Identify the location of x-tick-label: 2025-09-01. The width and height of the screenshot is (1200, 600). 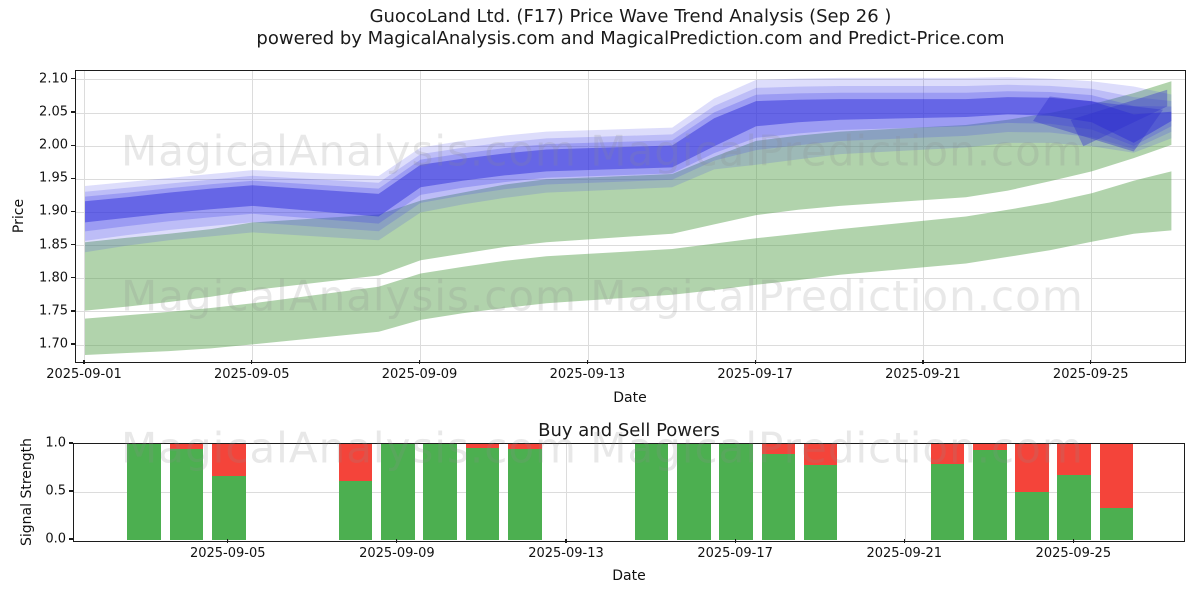
(84, 374).